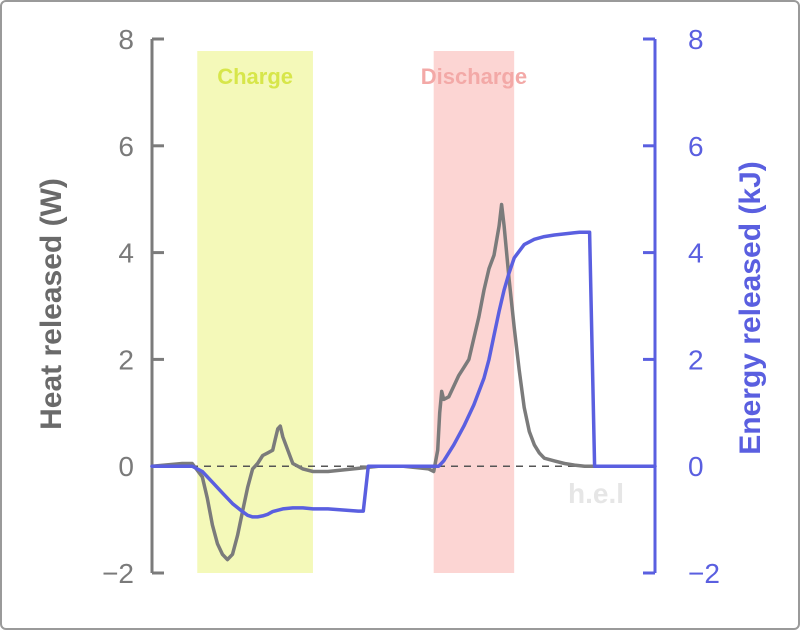  What do you see at coordinates (126, 466) in the screenshot?
I see `y-tick-label-left: 0` at bounding box center [126, 466].